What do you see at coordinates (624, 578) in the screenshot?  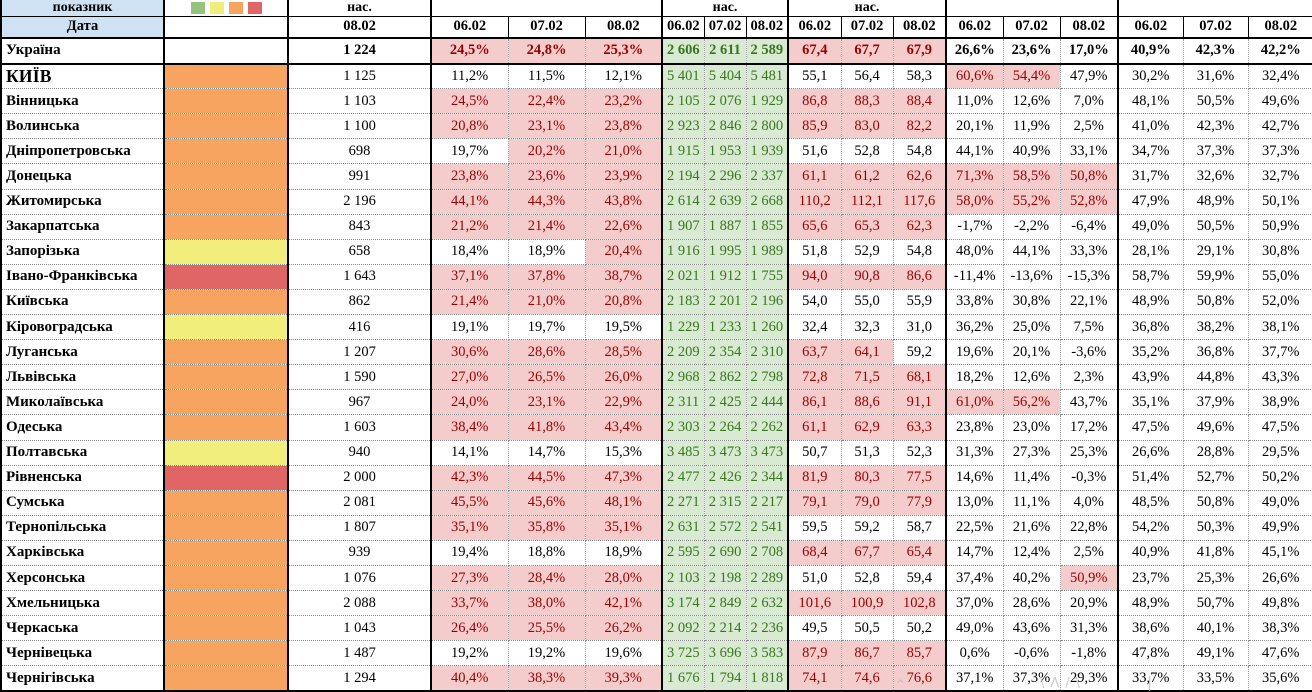 I see `value-cell: 28,0%` at bounding box center [624, 578].